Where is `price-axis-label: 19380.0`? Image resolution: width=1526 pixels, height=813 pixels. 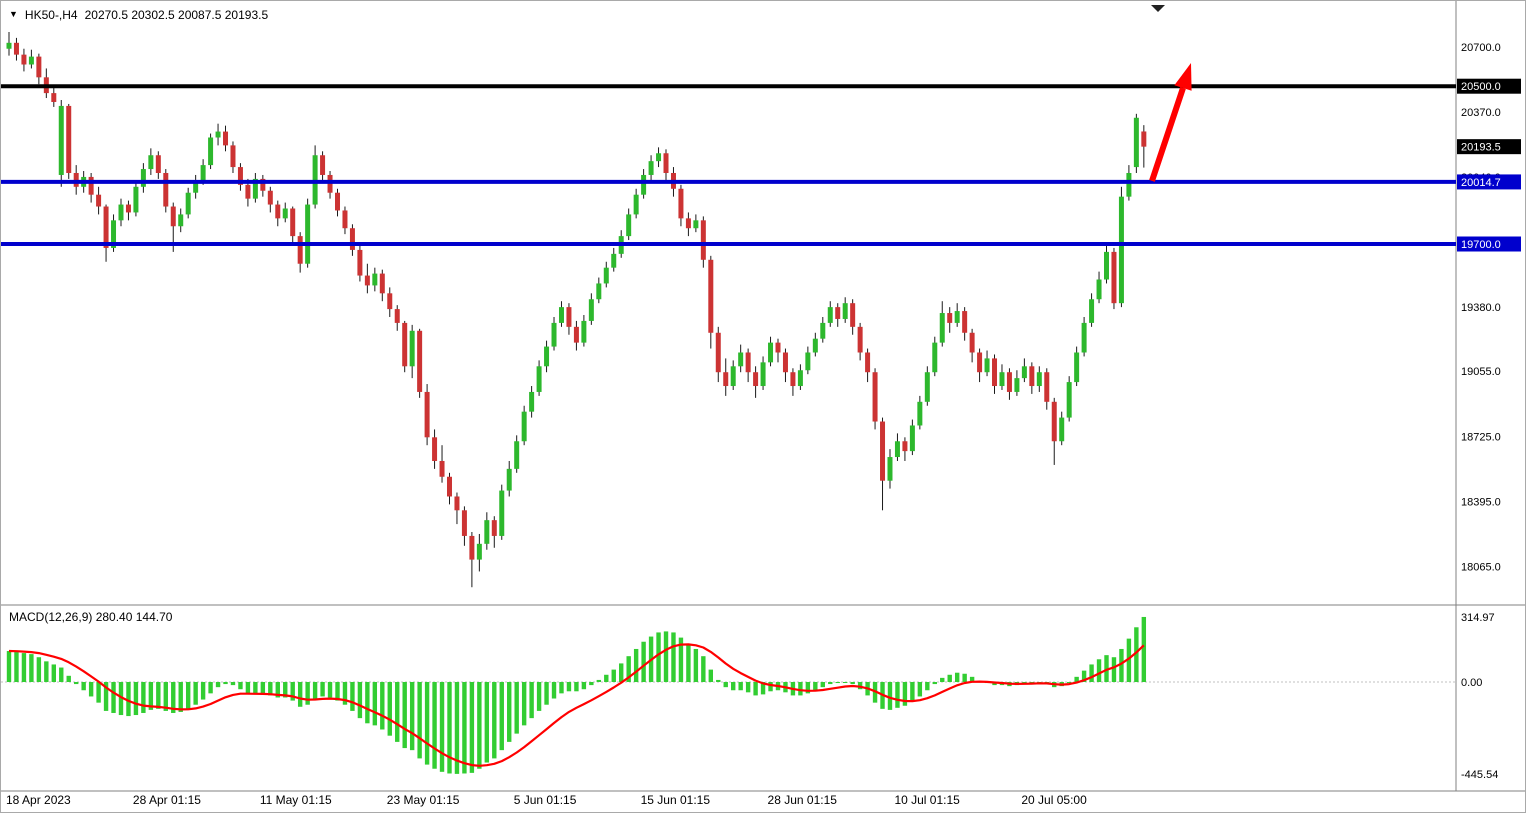
price-axis-label: 19380.0 is located at coordinates (1481, 308).